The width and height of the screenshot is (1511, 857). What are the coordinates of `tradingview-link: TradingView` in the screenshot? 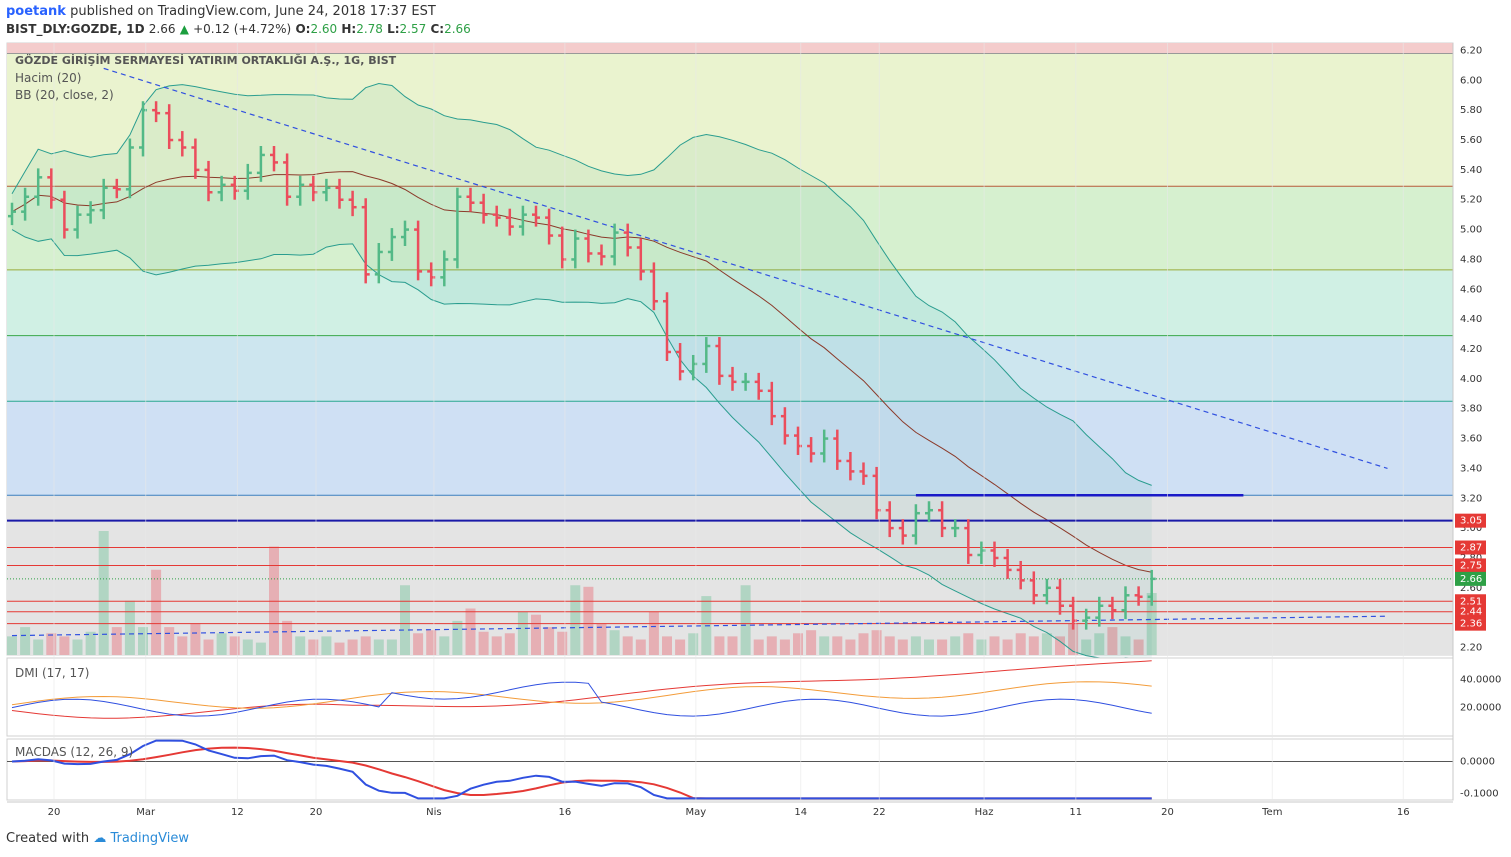 It's located at (149, 838).